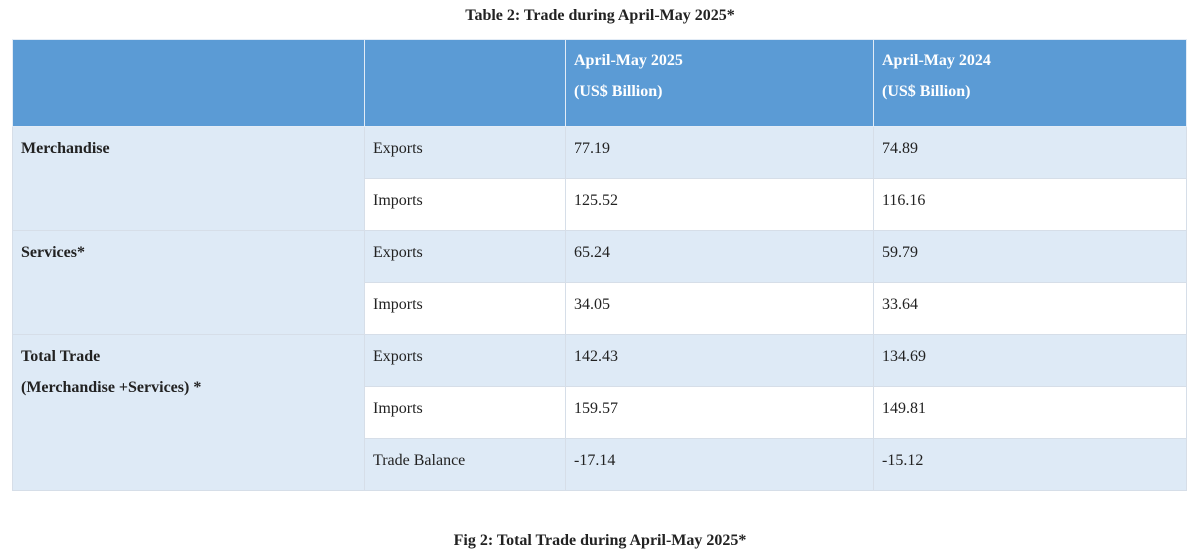 This screenshot has height=552, width=1200. What do you see at coordinates (1030, 256) in the screenshot?
I see `value-2024: 59.79` at bounding box center [1030, 256].